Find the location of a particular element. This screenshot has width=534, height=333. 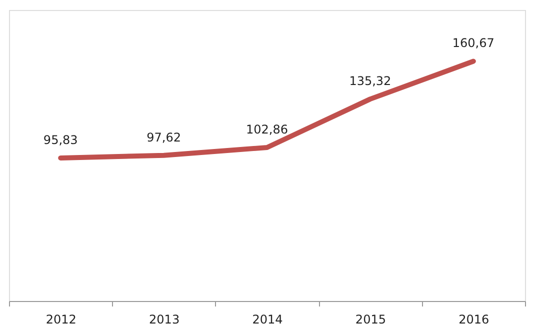

x-tick-label: 2016 is located at coordinates (474, 319).